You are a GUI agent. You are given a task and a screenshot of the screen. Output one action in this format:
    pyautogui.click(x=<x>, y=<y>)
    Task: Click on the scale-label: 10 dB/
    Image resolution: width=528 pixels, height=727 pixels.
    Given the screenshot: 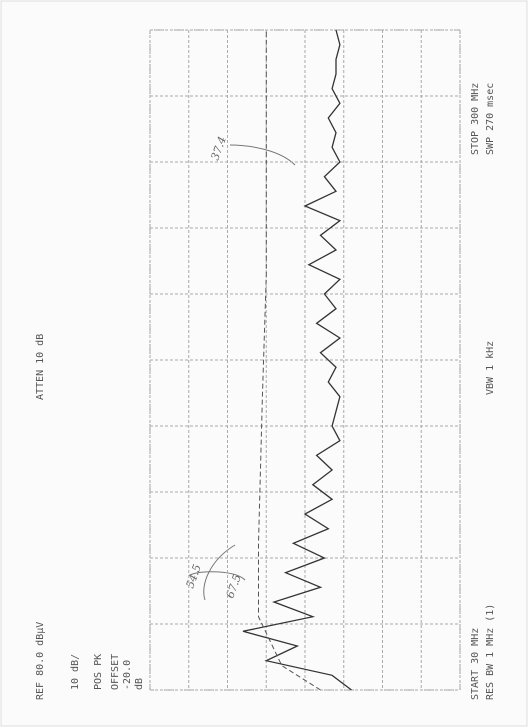 What is the action you would take?
    pyautogui.click(x=75, y=672)
    